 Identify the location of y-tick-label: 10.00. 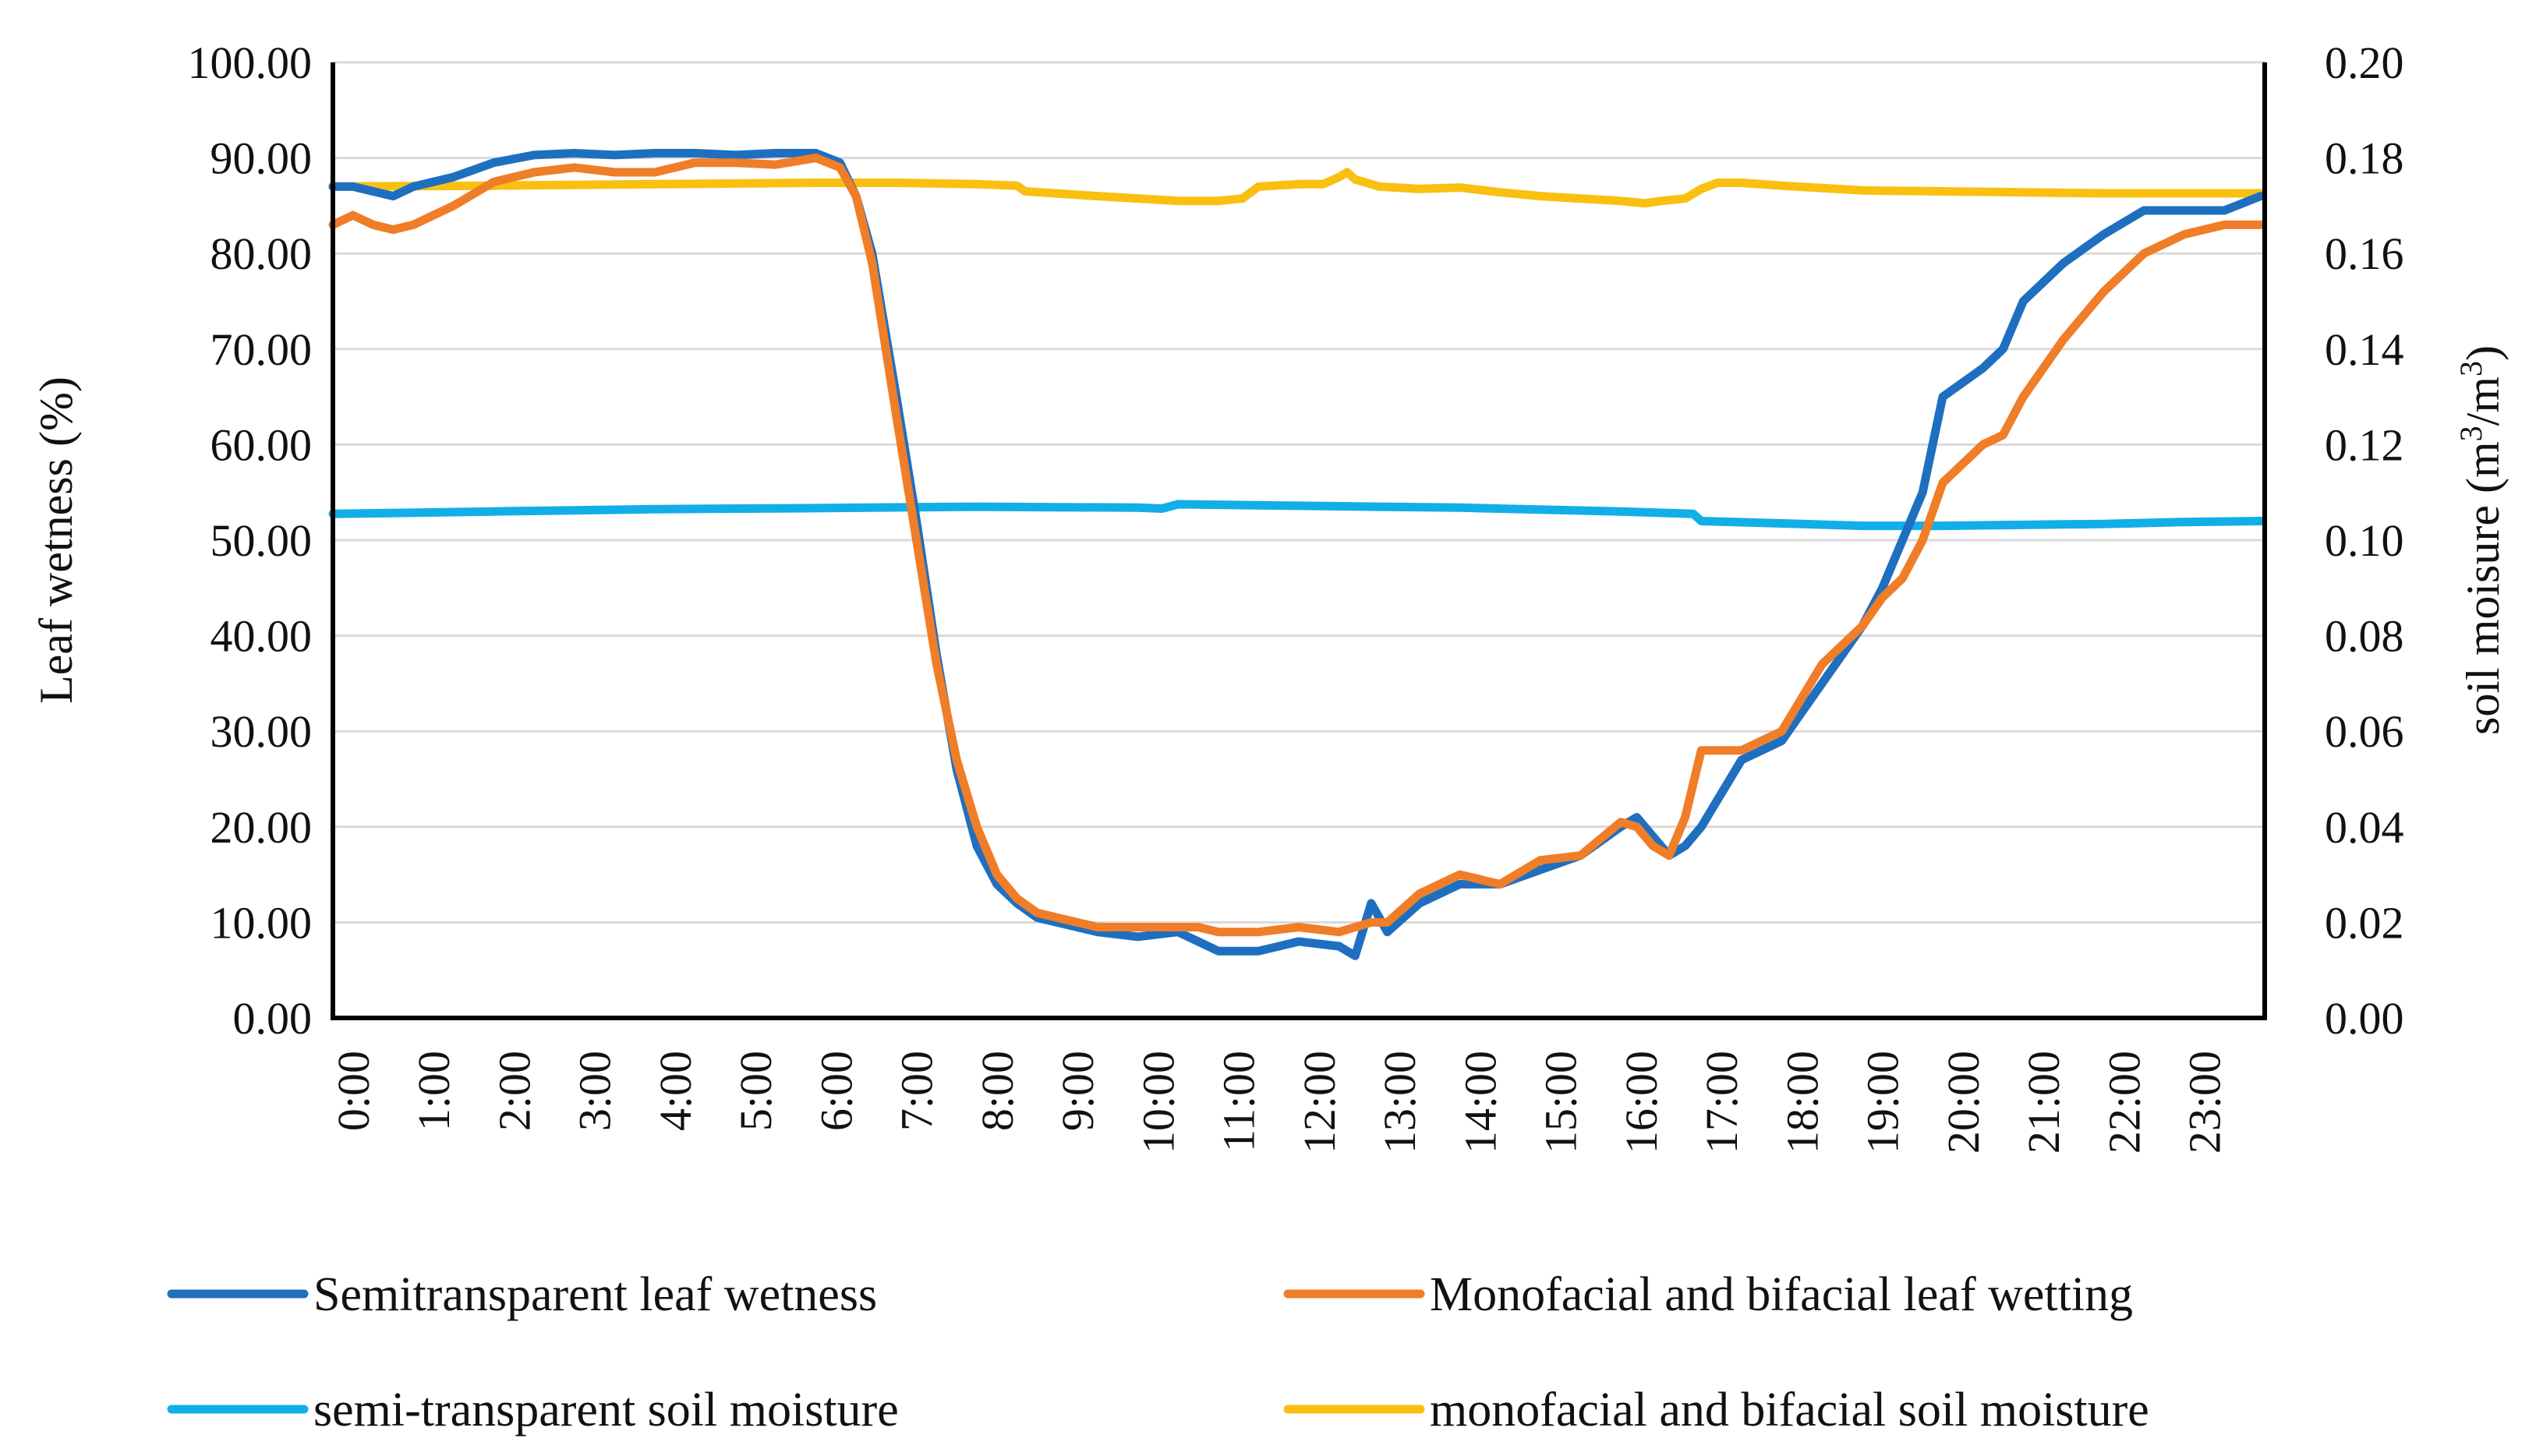
(261, 923).